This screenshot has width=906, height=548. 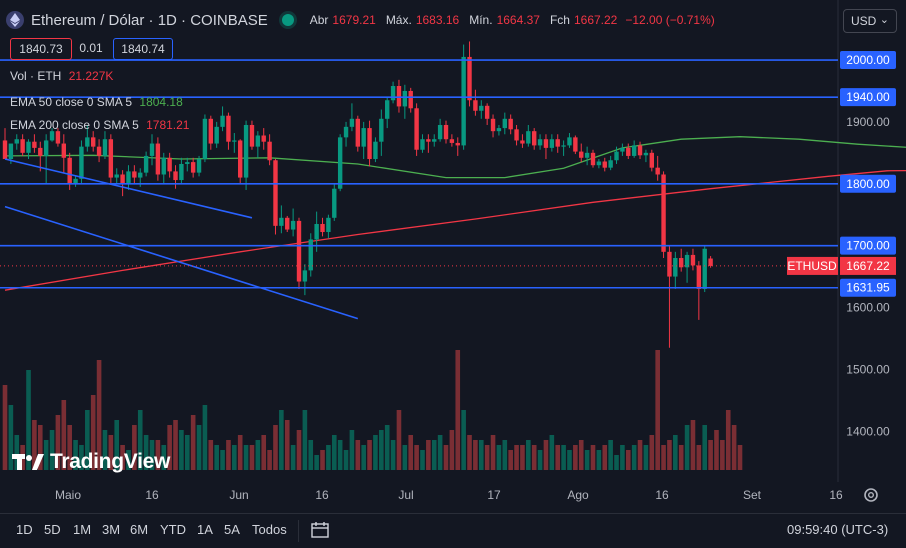 I want to click on timeframe-6m: 6M, so click(x=139, y=529).